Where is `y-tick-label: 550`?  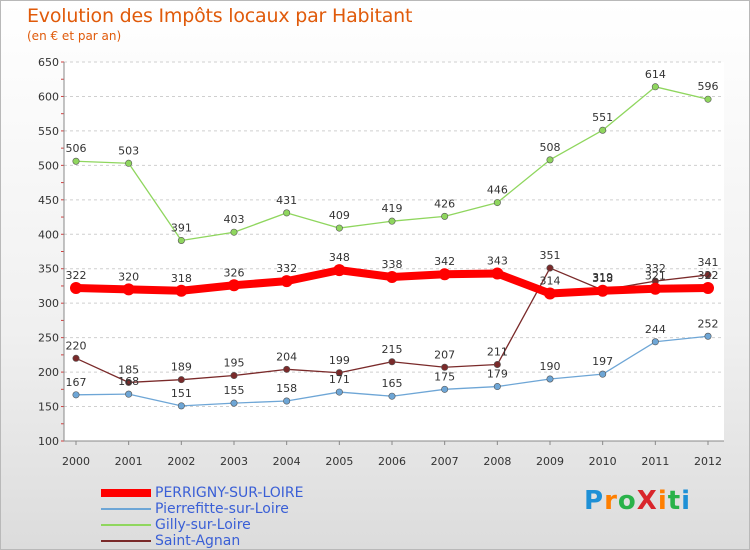 y-tick-label: 550 is located at coordinates (48, 131).